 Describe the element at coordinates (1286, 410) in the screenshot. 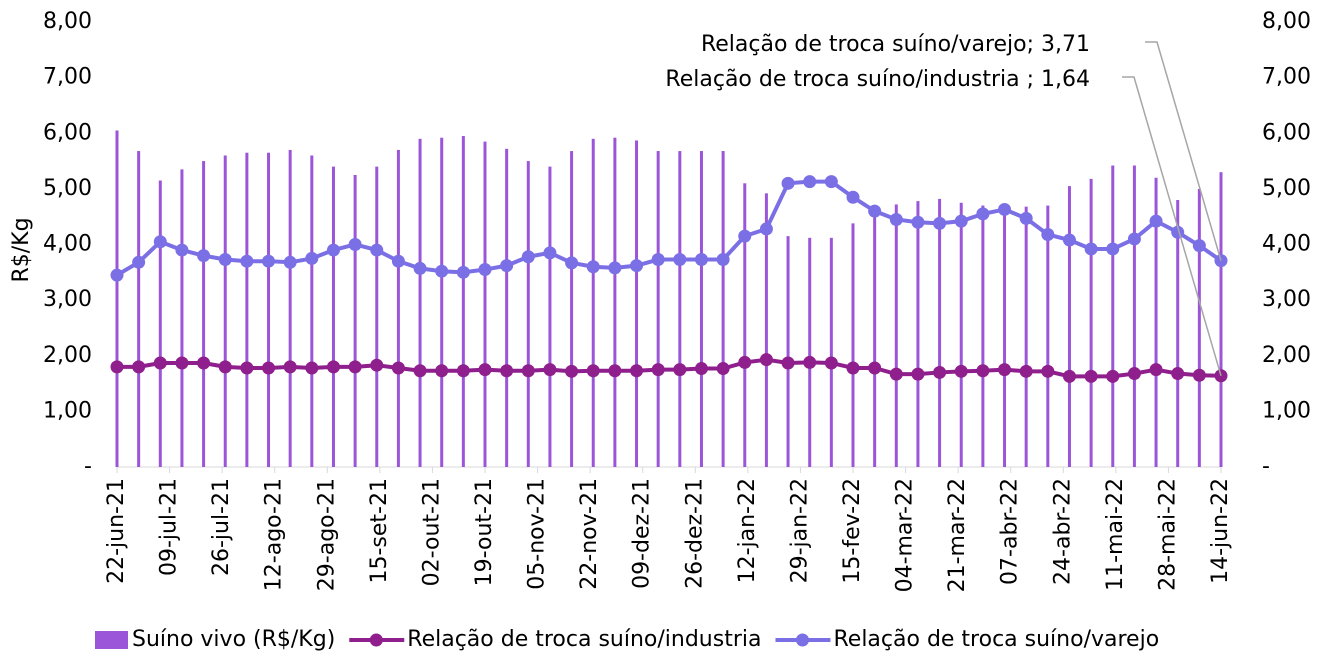

I see `y2-tick-label: 1,00` at that location.